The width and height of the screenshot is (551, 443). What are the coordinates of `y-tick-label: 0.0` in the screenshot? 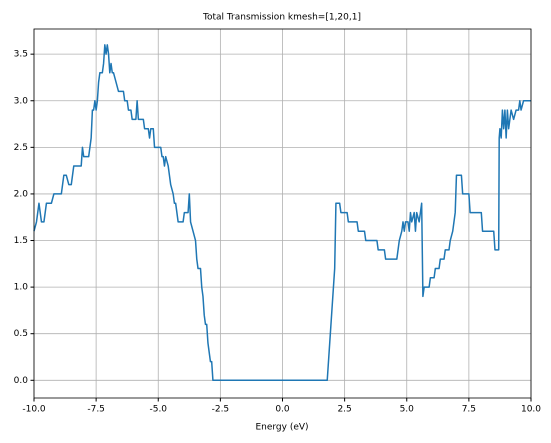 It's located at (21, 381).